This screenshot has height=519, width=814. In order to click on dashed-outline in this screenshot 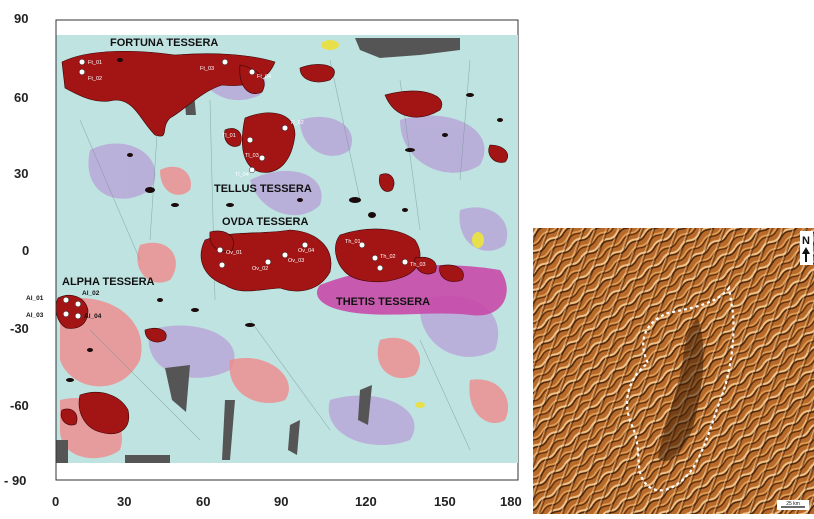, I will do `click(680, 388)`.